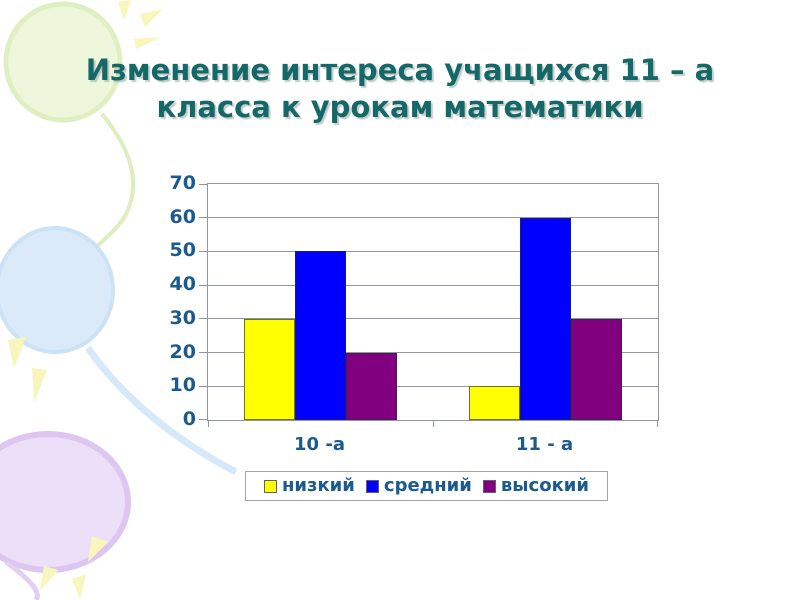 The image size is (800, 600). Describe the element at coordinates (182, 250) in the screenshot. I see `y-axis-tick-label: 50` at that location.